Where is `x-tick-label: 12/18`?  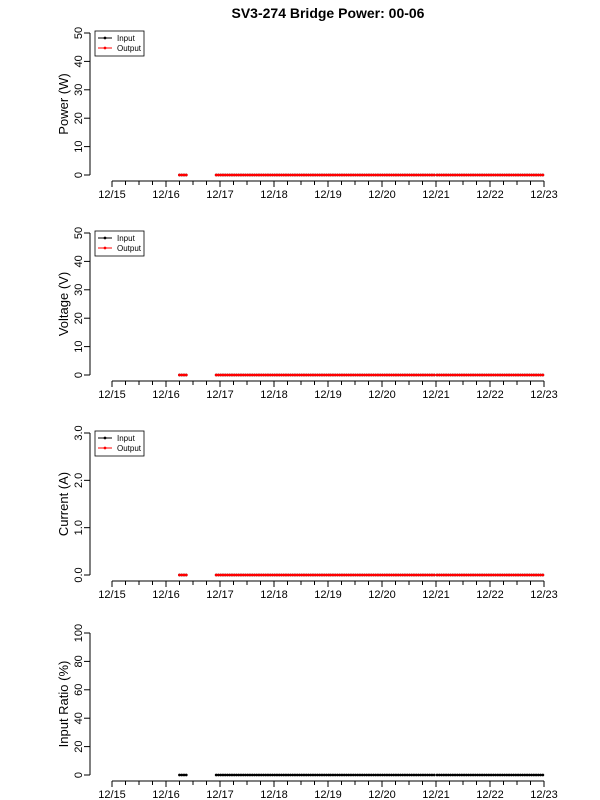
x-tick-label: 12/18 is located at coordinates (274, 595).